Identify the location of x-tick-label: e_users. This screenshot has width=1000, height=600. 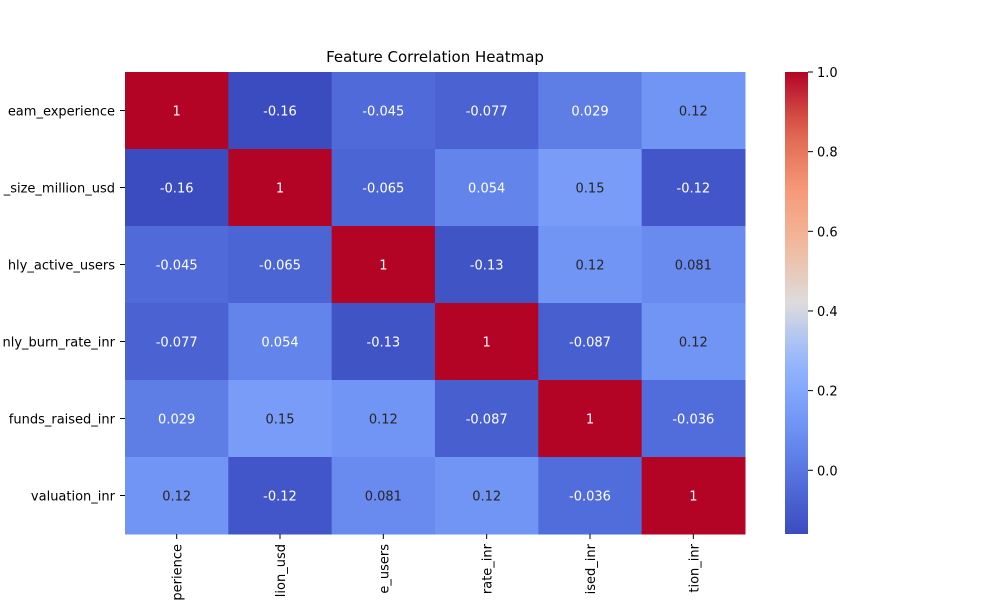
(384, 569).